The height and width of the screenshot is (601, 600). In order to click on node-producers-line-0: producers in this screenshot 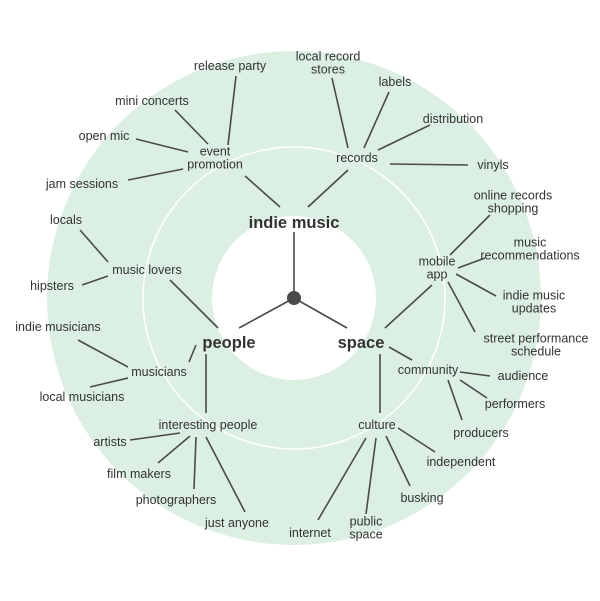, I will do `click(481, 433)`.